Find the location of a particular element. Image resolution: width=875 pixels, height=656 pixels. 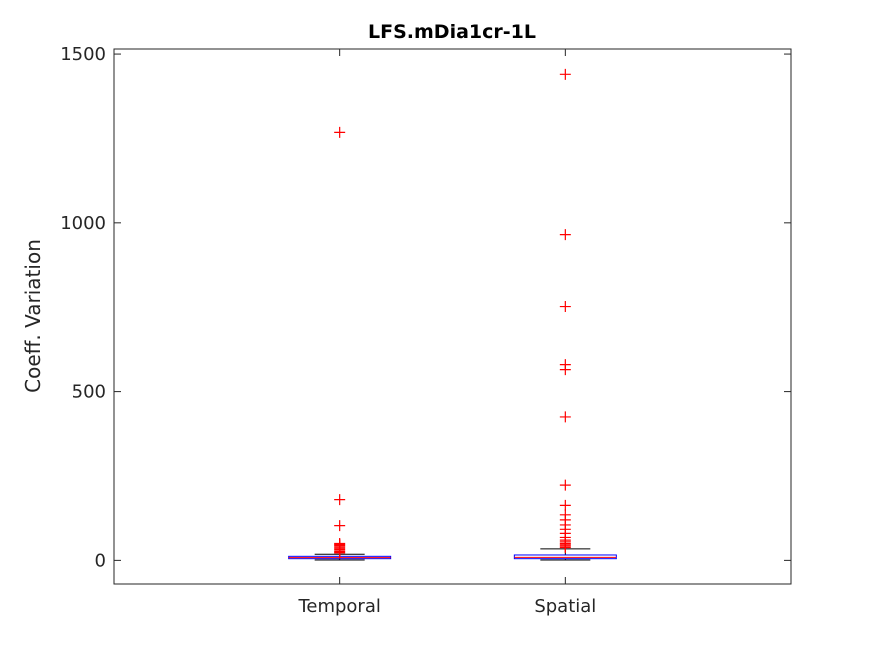

x-tick-label: Temporal is located at coordinates (338, 606).